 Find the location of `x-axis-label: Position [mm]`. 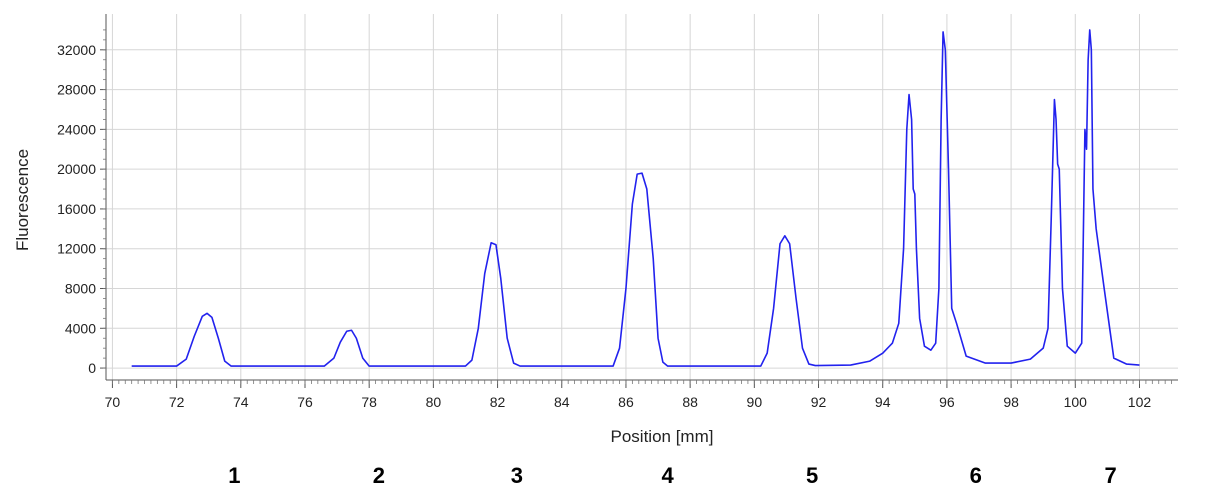

x-axis-label: Position [mm] is located at coordinates (662, 436).